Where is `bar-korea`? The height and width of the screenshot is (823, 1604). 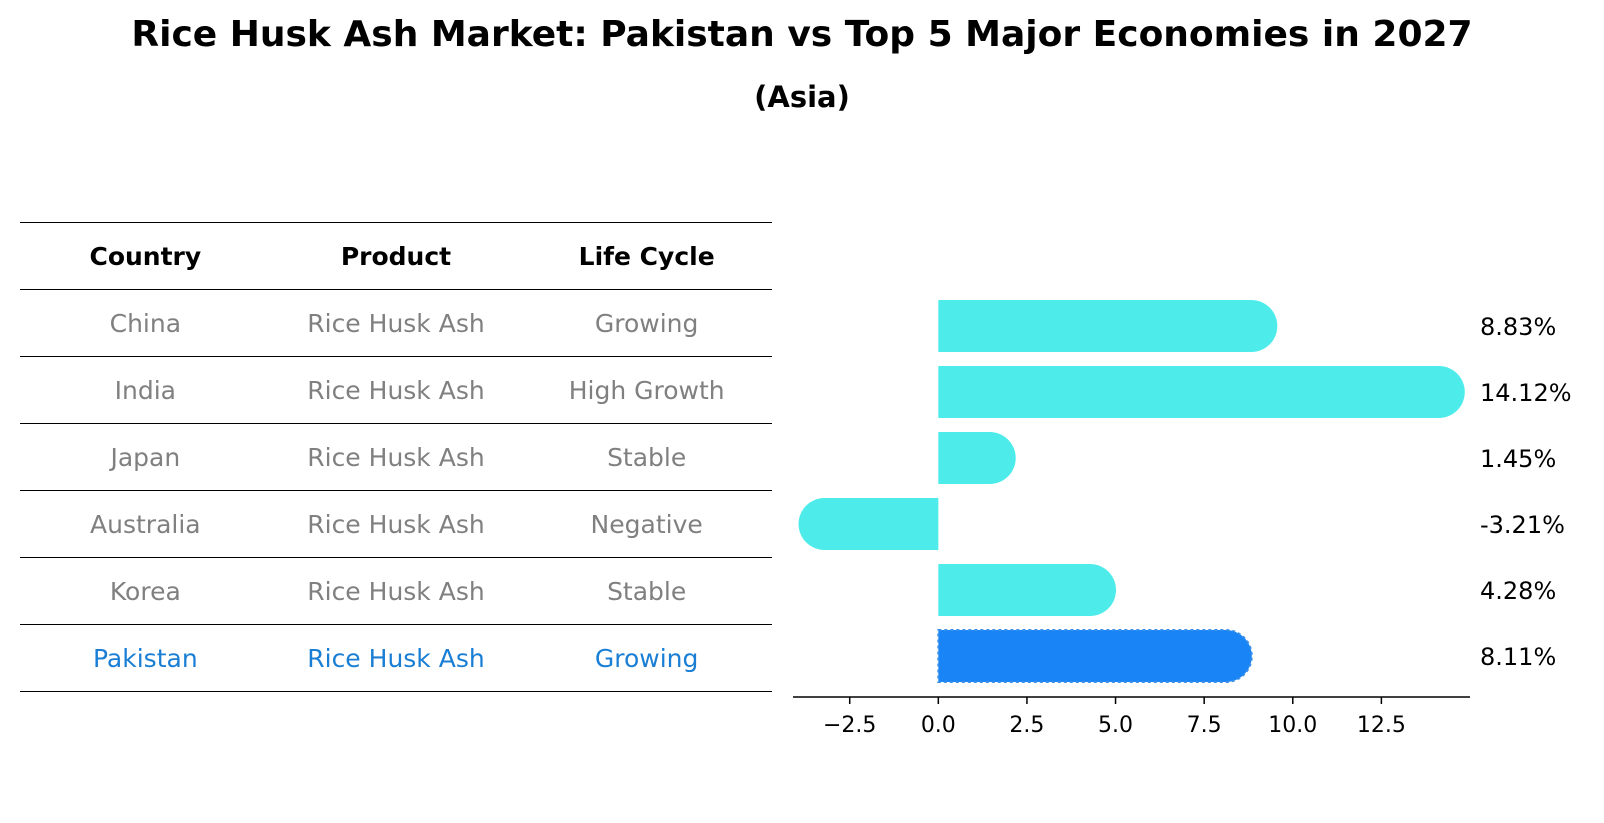 bar-korea is located at coordinates (1027, 590).